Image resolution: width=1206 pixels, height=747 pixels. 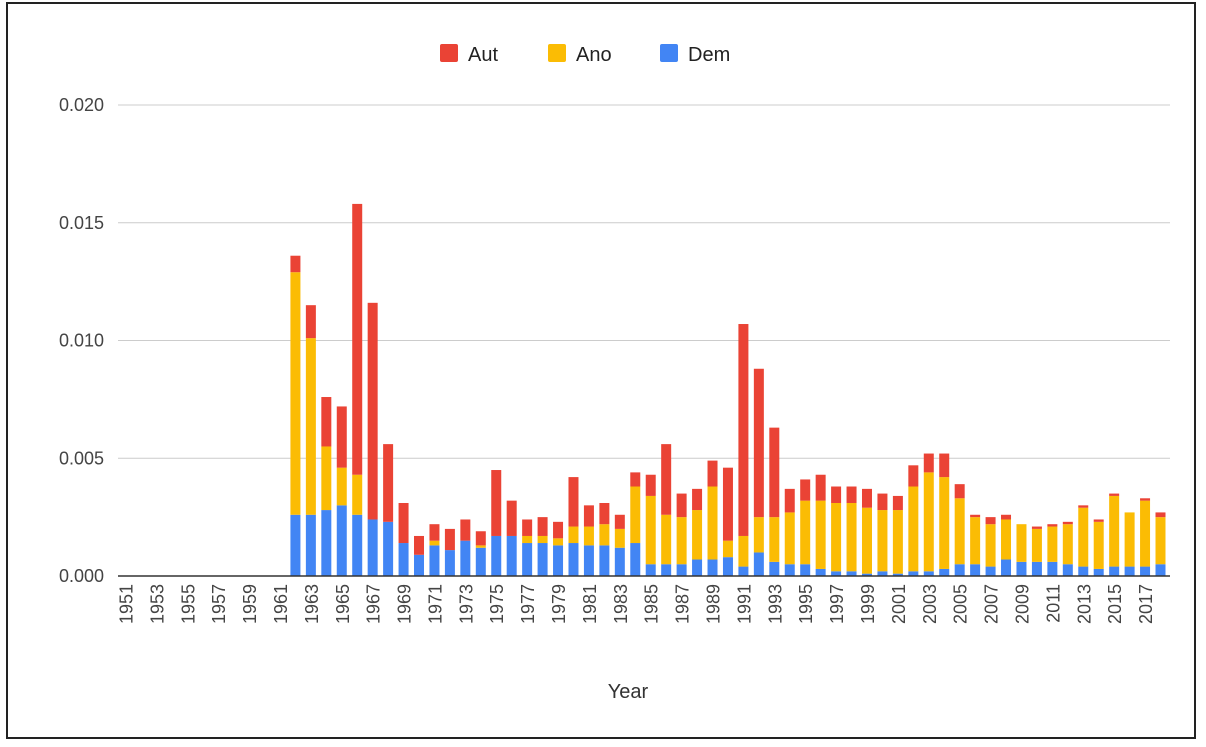 What do you see at coordinates (744, 604) in the screenshot?
I see `x-tick-label: 1991` at bounding box center [744, 604].